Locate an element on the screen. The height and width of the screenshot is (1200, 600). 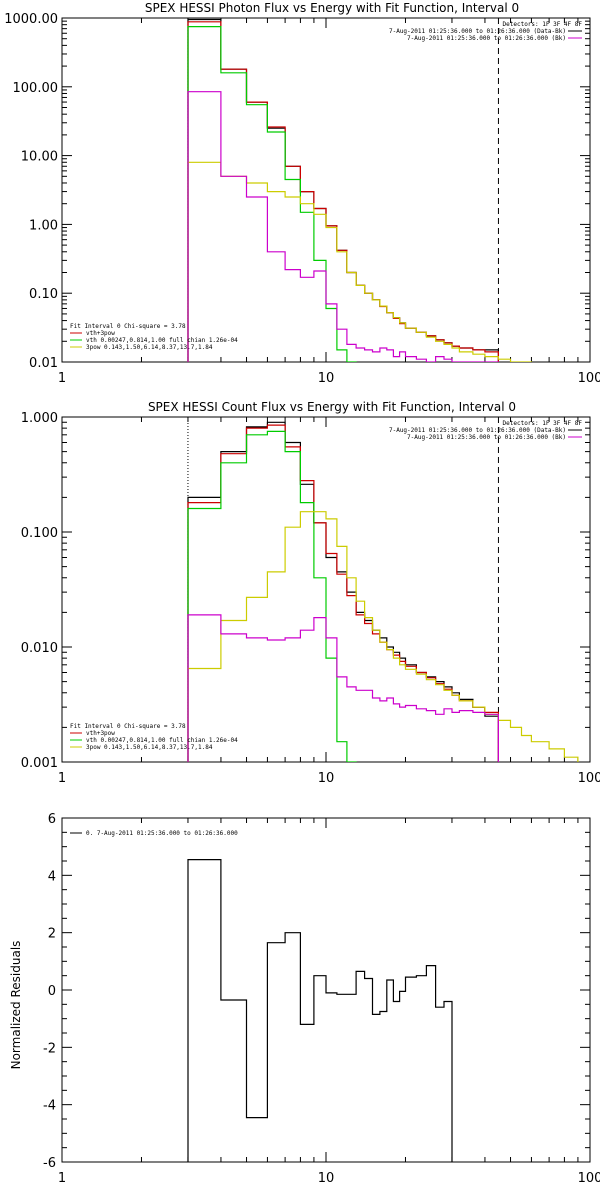
y-tick-label: 0.001 is located at coordinates (39, 763).